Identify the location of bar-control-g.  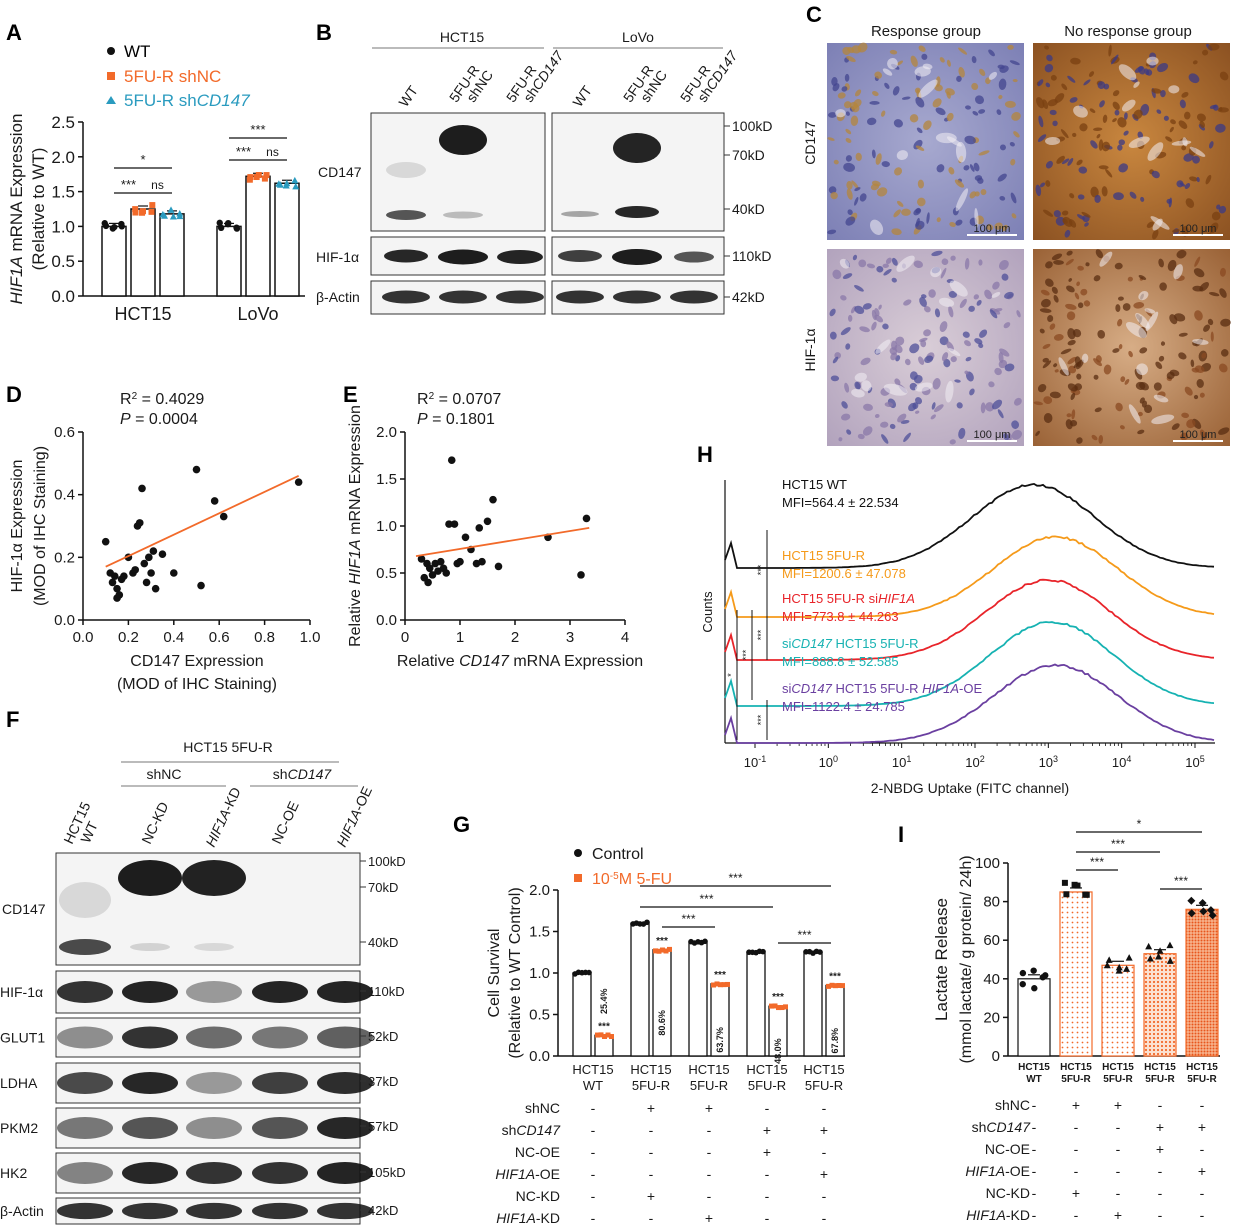
(813, 1004).